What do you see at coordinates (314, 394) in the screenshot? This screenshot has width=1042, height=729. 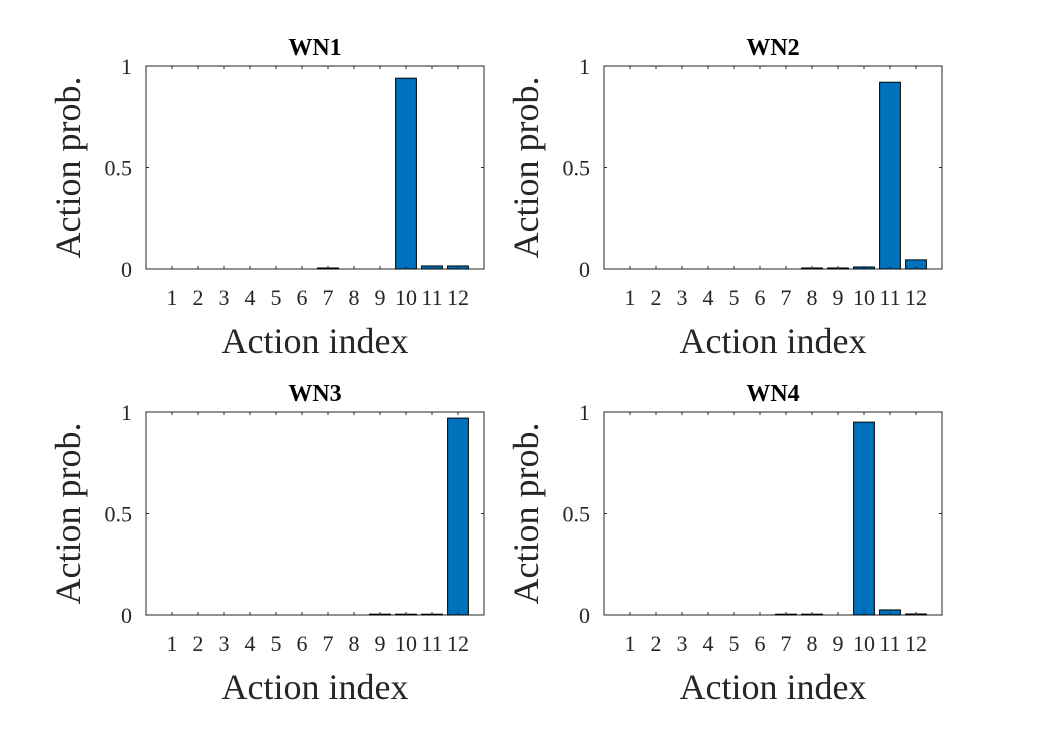 I see `chart-title: WN3` at bounding box center [314, 394].